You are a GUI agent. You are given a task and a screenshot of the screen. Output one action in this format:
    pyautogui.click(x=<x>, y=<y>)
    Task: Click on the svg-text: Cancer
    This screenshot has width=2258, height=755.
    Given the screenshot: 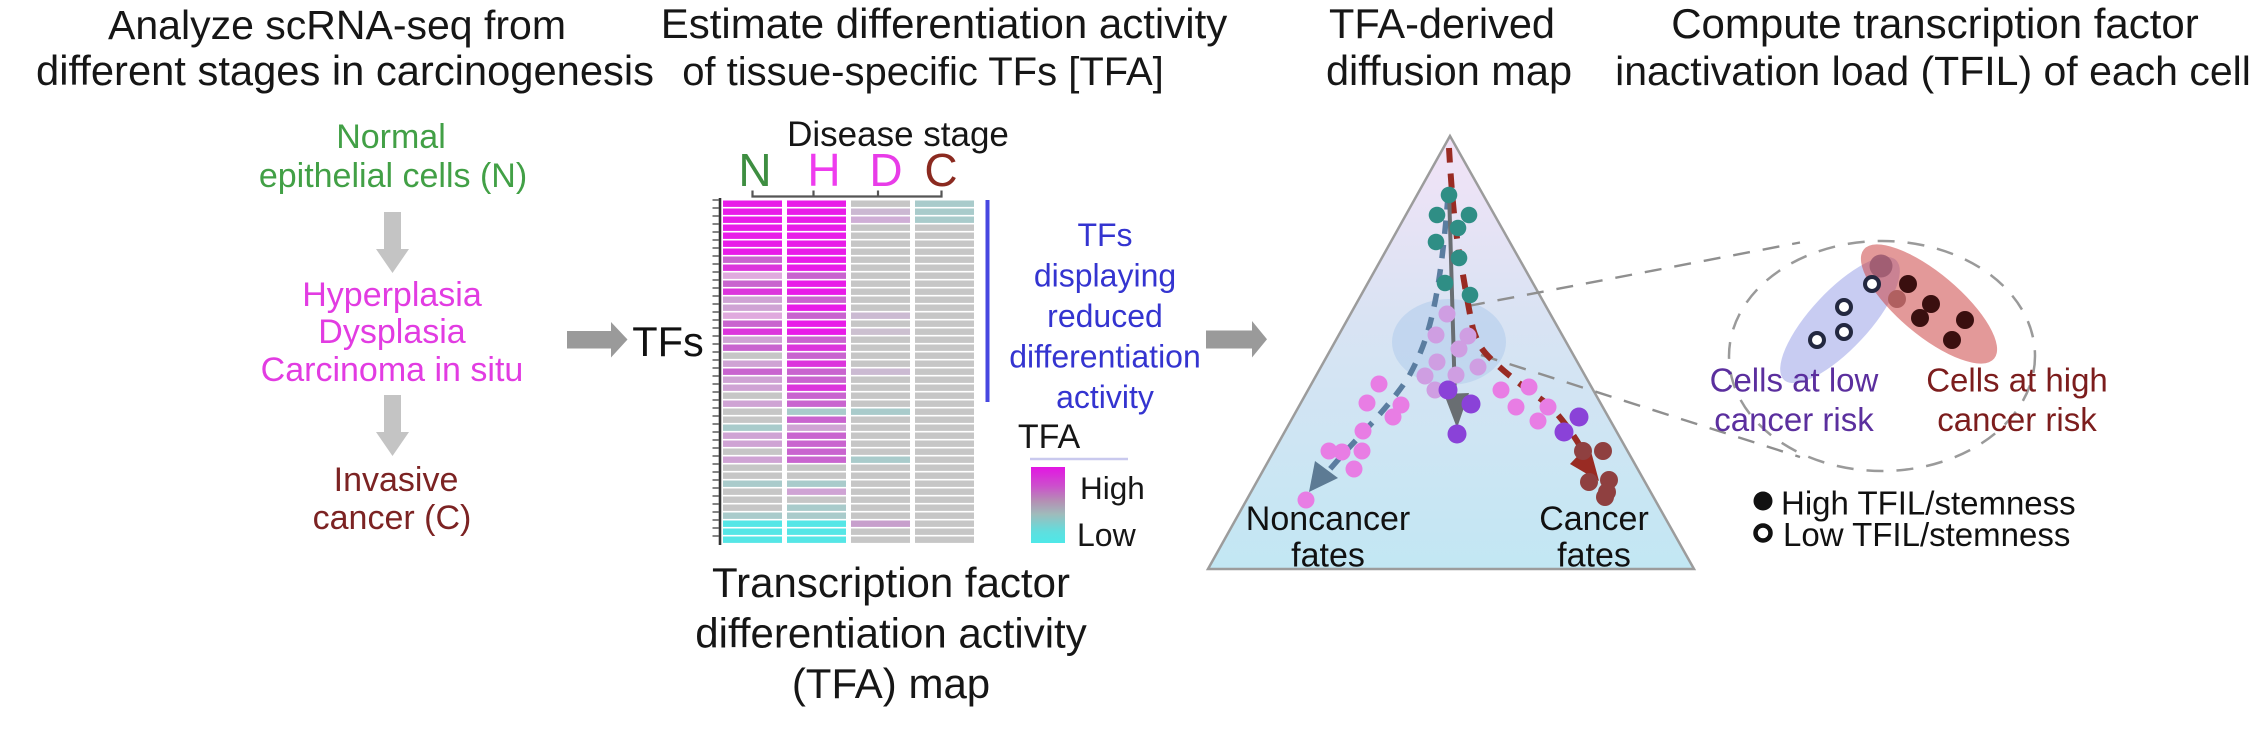 What is the action you would take?
    pyautogui.click(x=1594, y=519)
    